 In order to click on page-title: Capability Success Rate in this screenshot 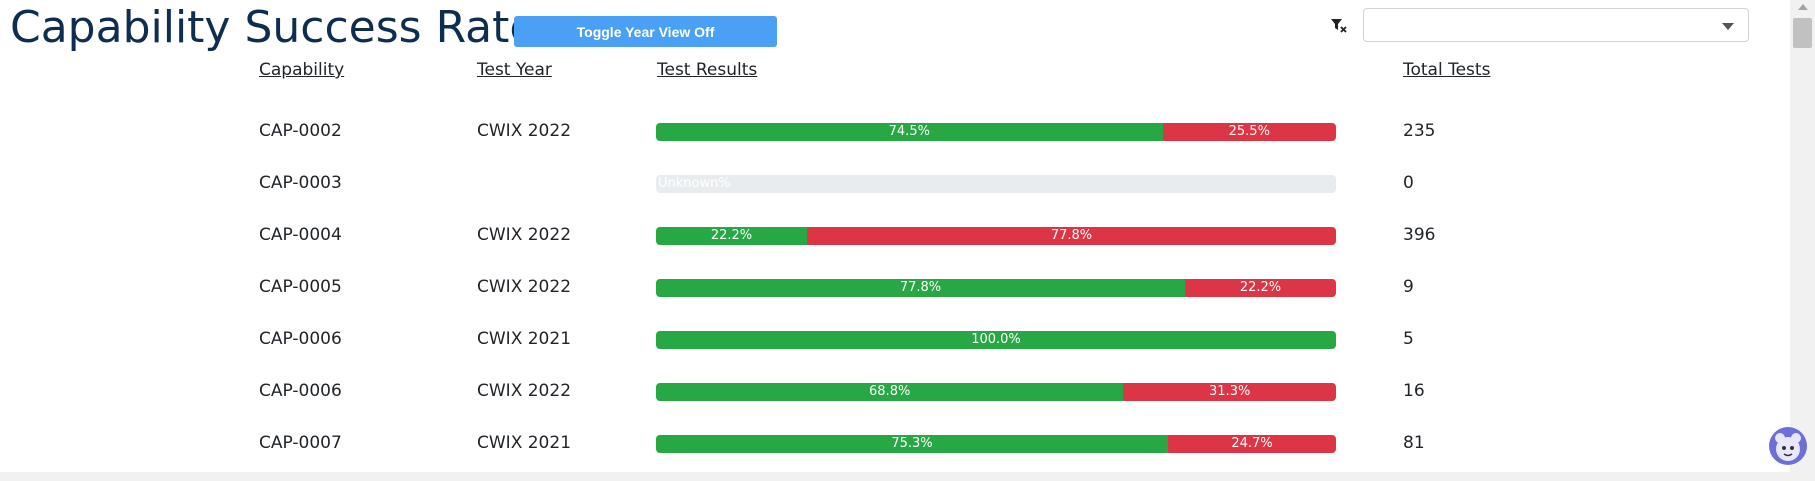, I will do `click(273, 27)`.